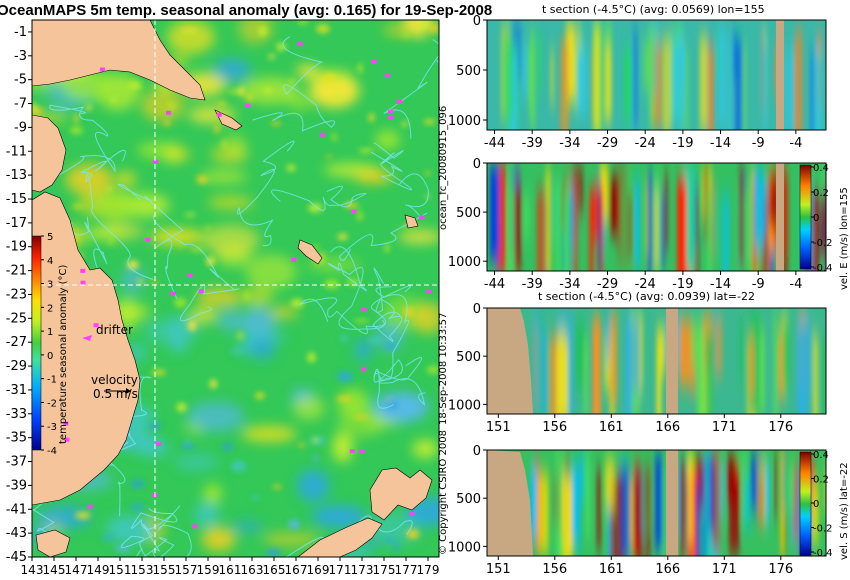 Image resolution: width=850 pixels, height=580 pixels. What do you see at coordinates (16, 199) in the screenshot?
I see `map-y-tick-label: -15` at bounding box center [16, 199].